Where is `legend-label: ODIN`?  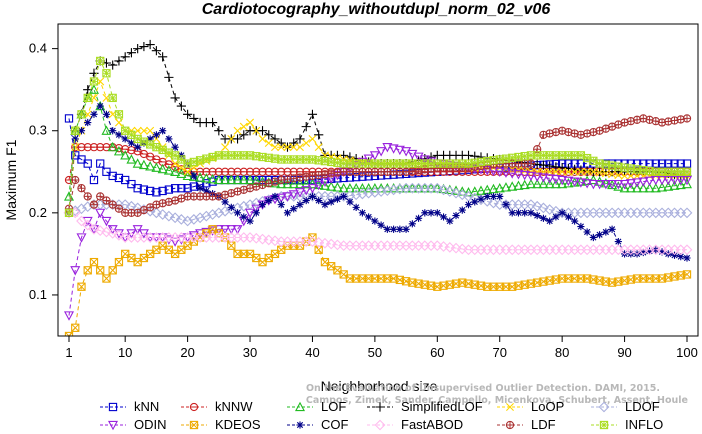
legend-label: ODIN is located at coordinates (150, 424).